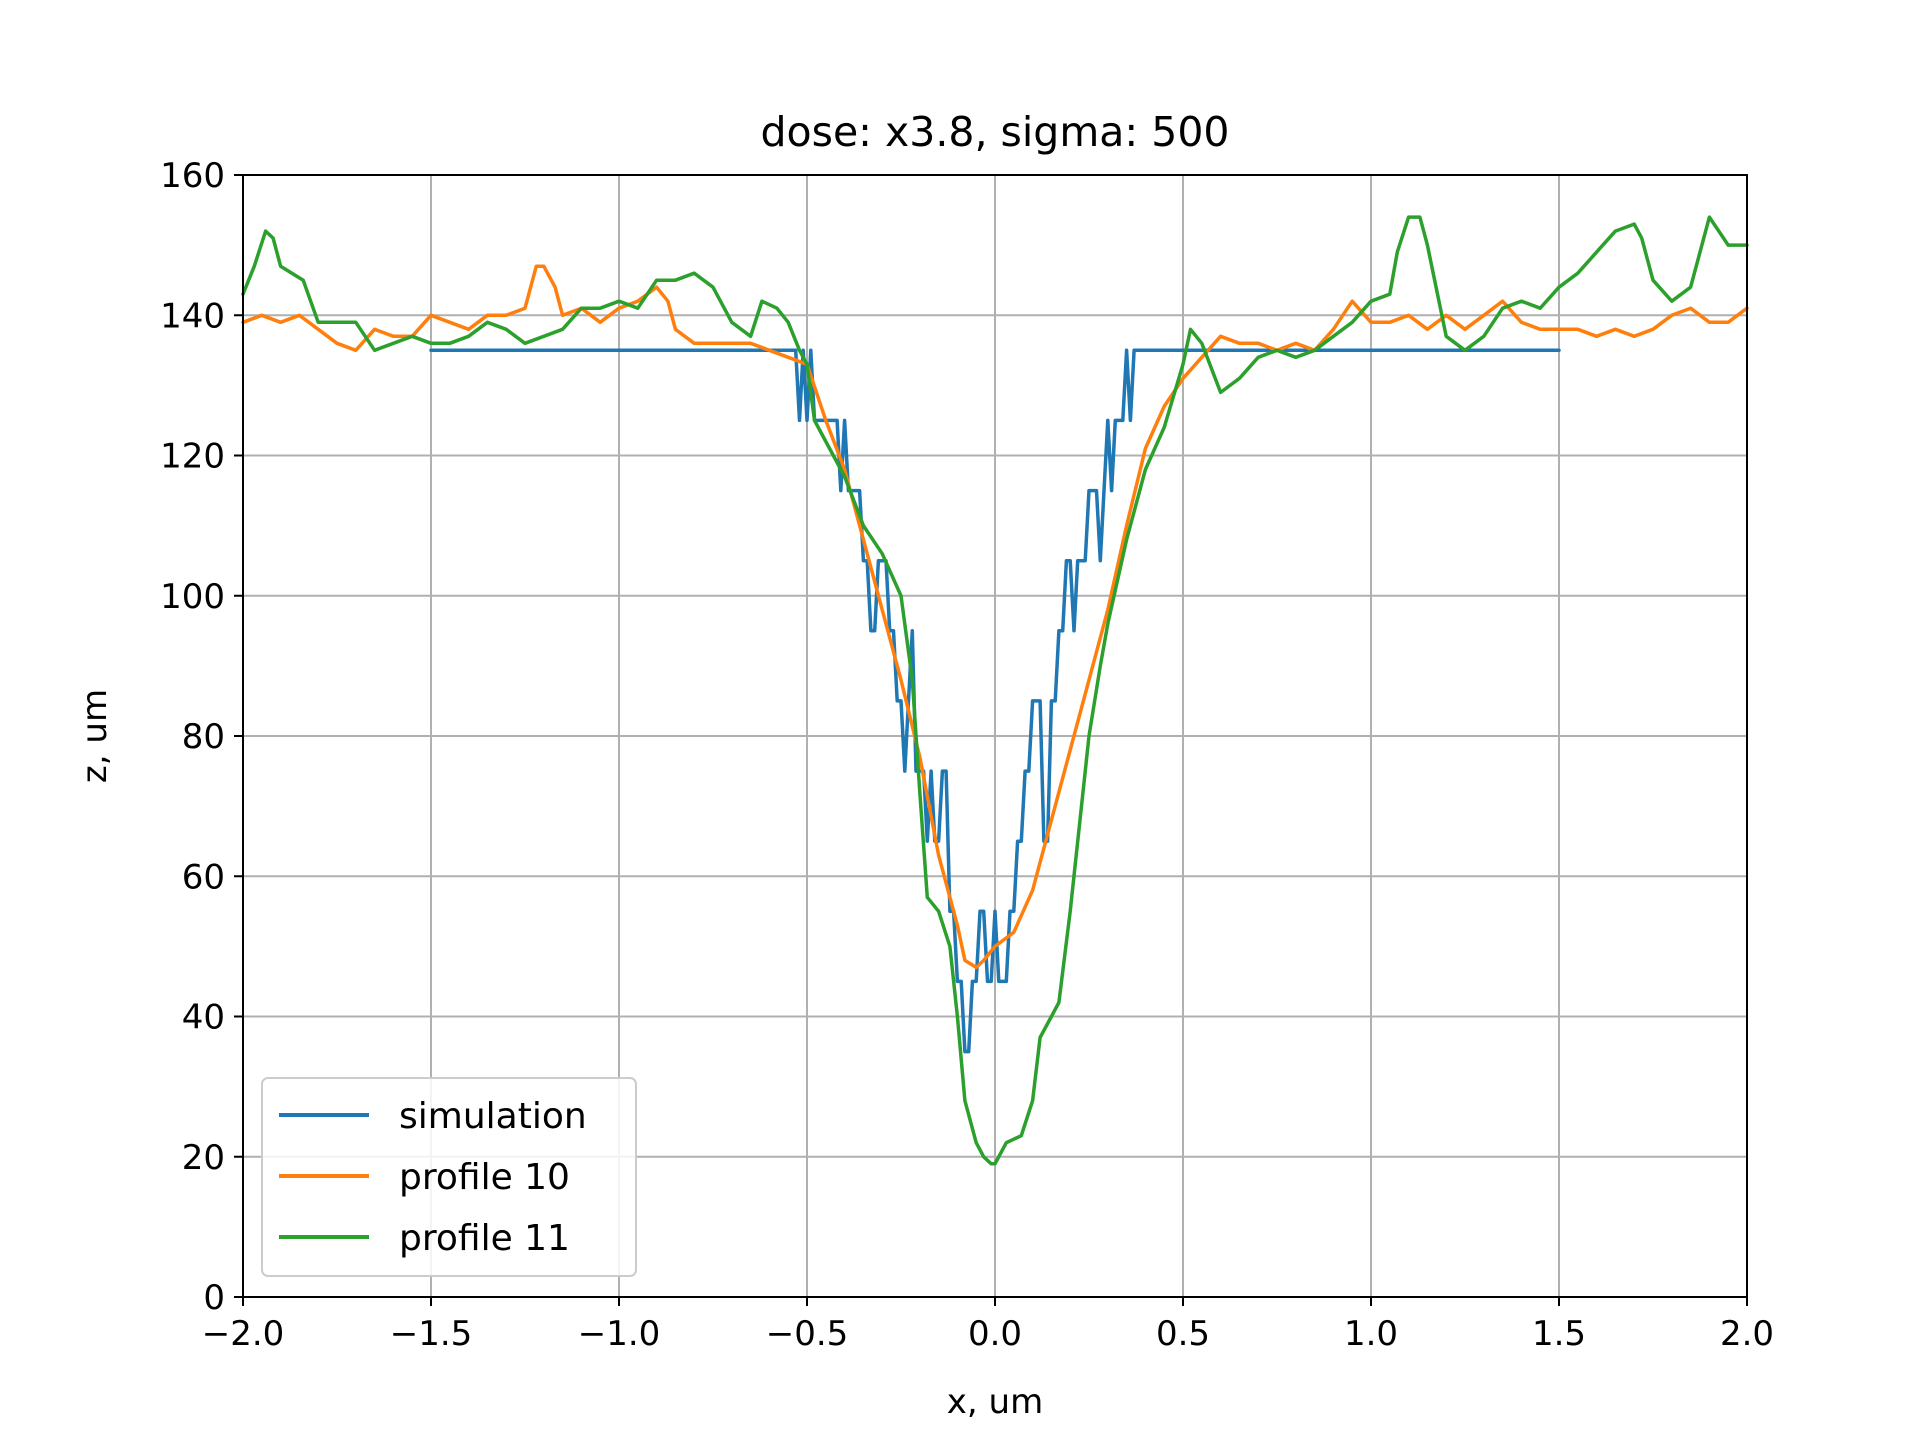  I want to click on y-axis-label: z, um, so click(95, 736).